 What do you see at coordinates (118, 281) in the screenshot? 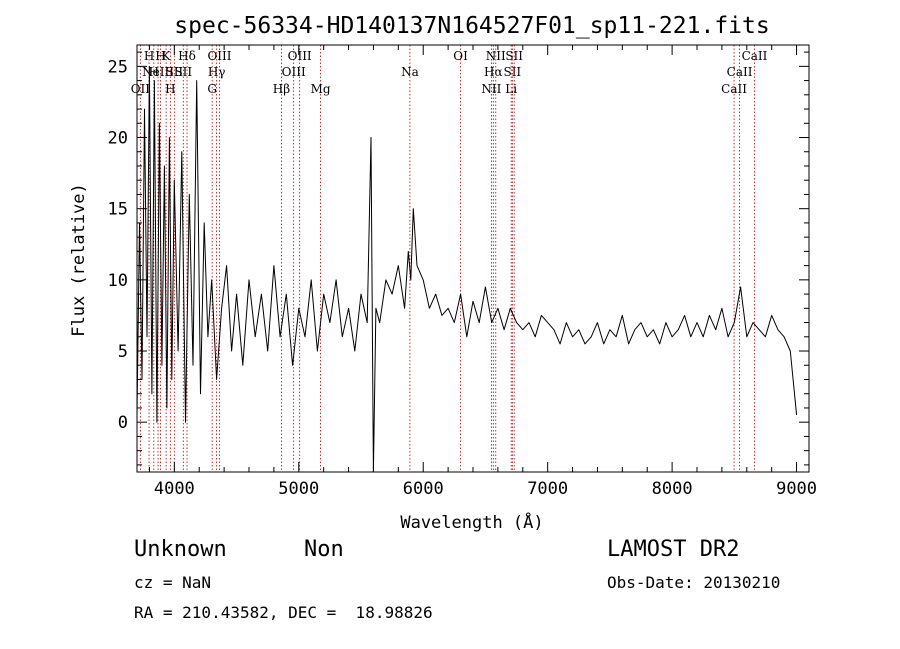
I see `y-tick-label-10: 10` at bounding box center [118, 281].